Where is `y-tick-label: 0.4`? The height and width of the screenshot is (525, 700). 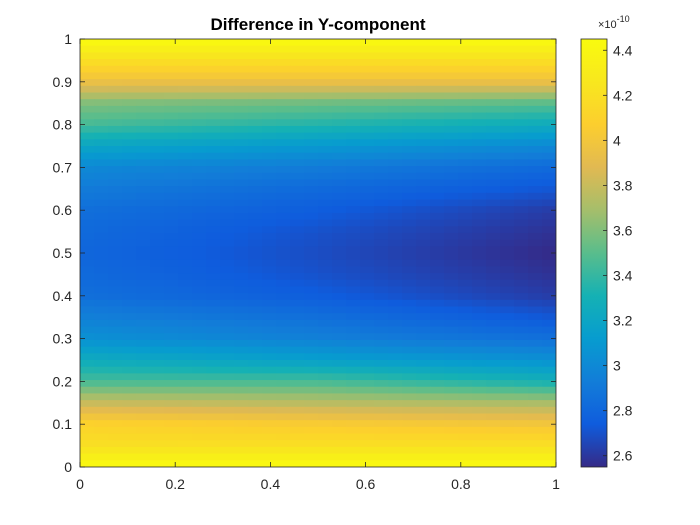 y-tick-label: 0.4 is located at coordinates (63, 296).